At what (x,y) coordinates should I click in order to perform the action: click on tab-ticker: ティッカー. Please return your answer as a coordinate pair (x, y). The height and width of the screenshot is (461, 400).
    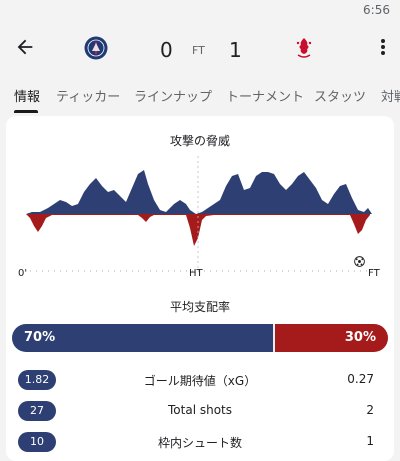
    Looking at the image, I should click on (88, 97).